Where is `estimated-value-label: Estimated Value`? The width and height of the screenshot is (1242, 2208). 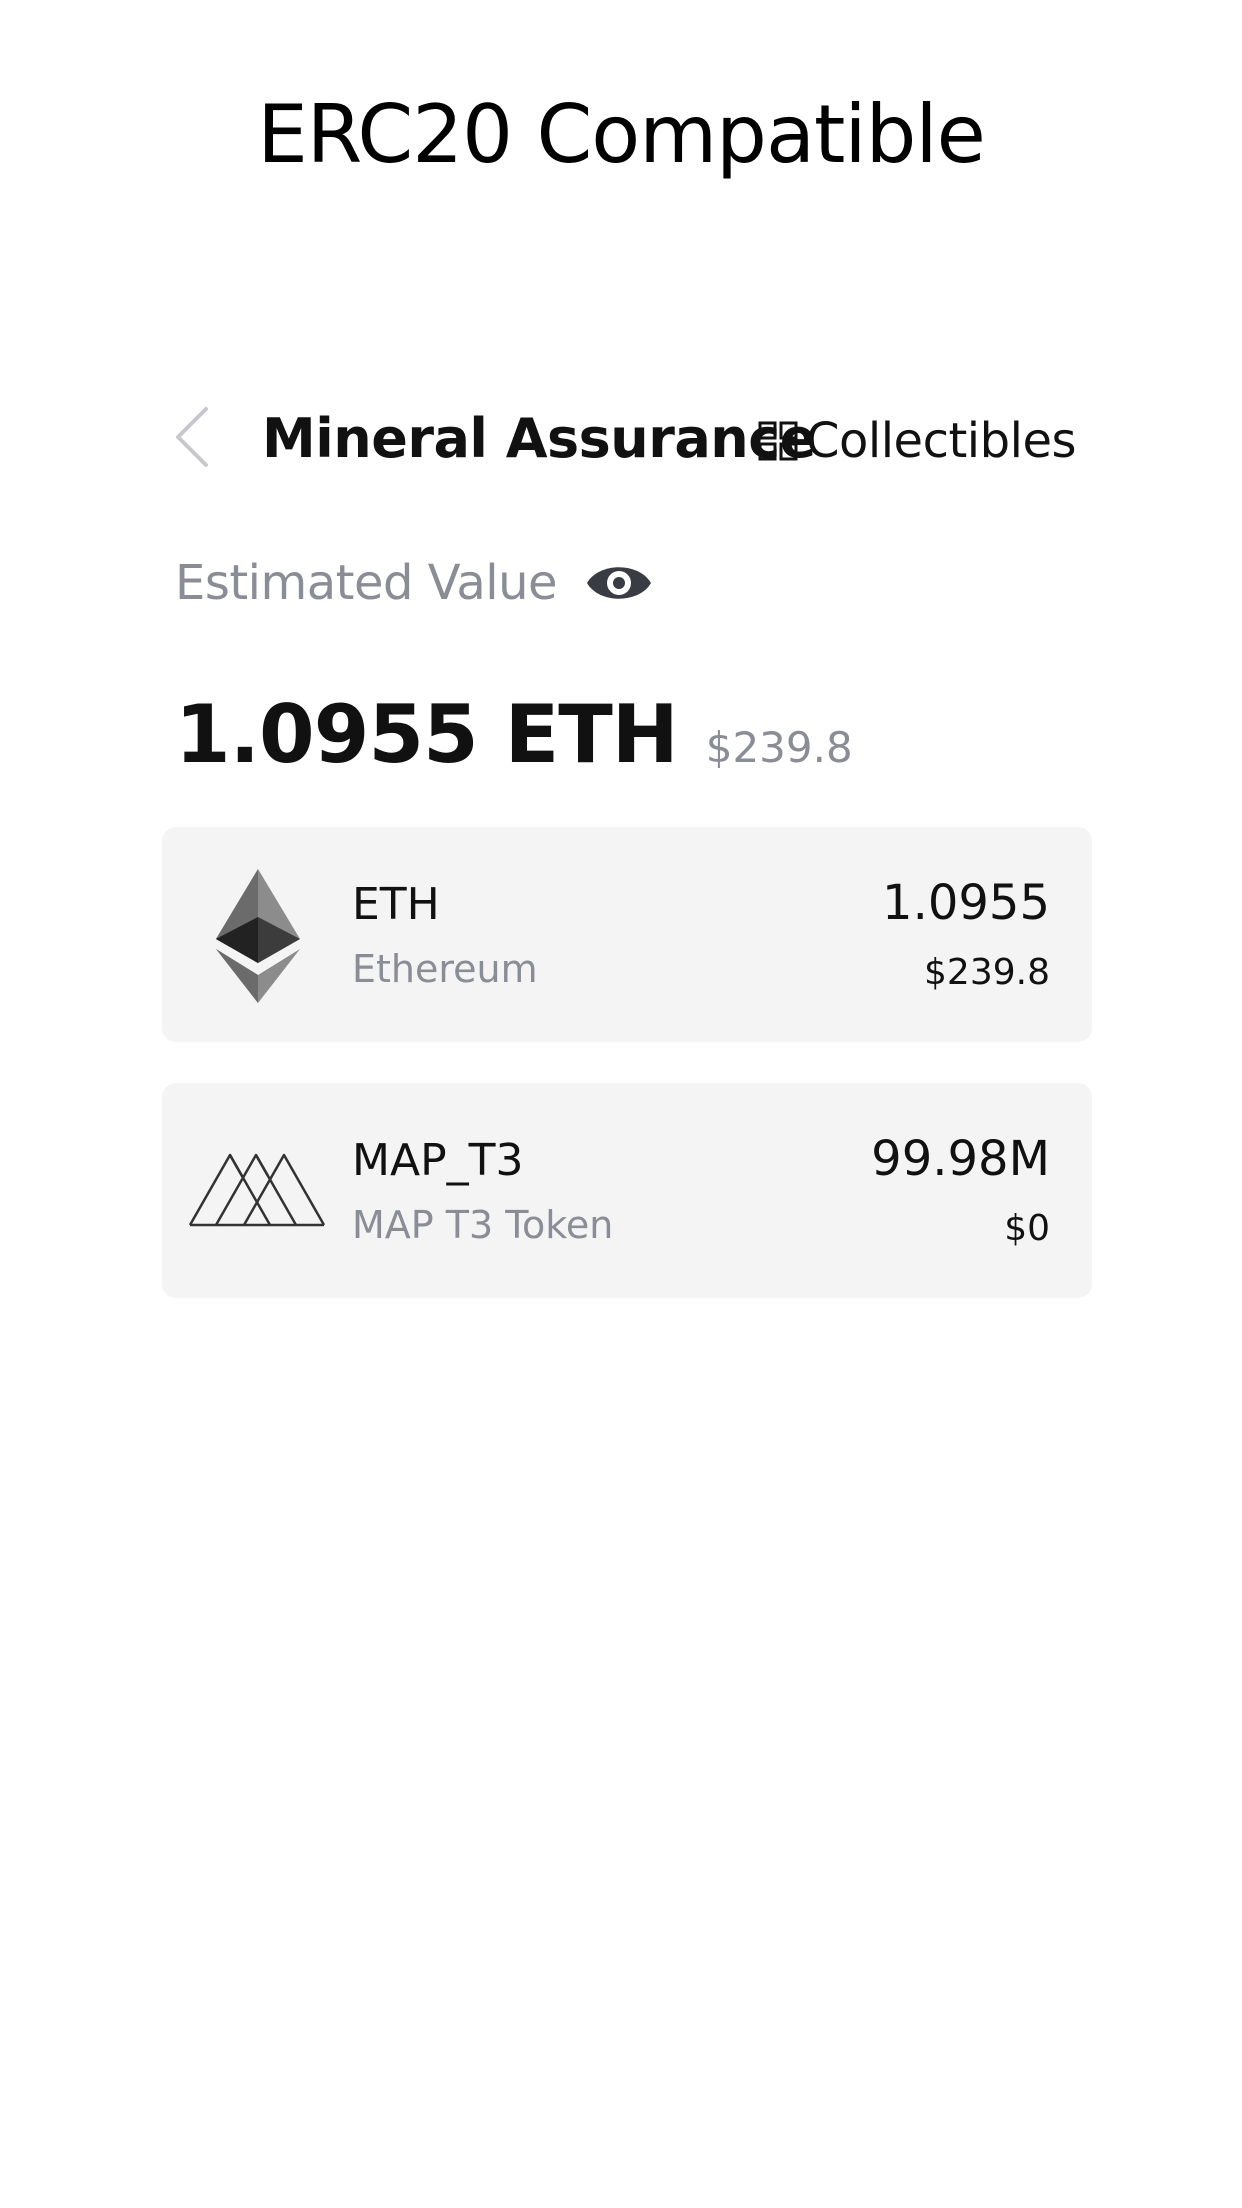 estimated-value-label: Estimated Value is located at coordinates (366, 583).